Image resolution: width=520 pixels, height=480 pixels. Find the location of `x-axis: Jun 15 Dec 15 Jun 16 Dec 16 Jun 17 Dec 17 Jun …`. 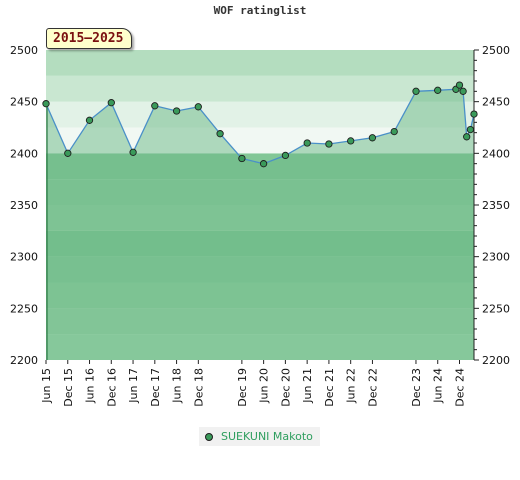

x-axis: Jun 15 Dec 15 Jun 16 Dec 16 Jun 17 Dec 17 Jun … is located at coordinates (253, 383).